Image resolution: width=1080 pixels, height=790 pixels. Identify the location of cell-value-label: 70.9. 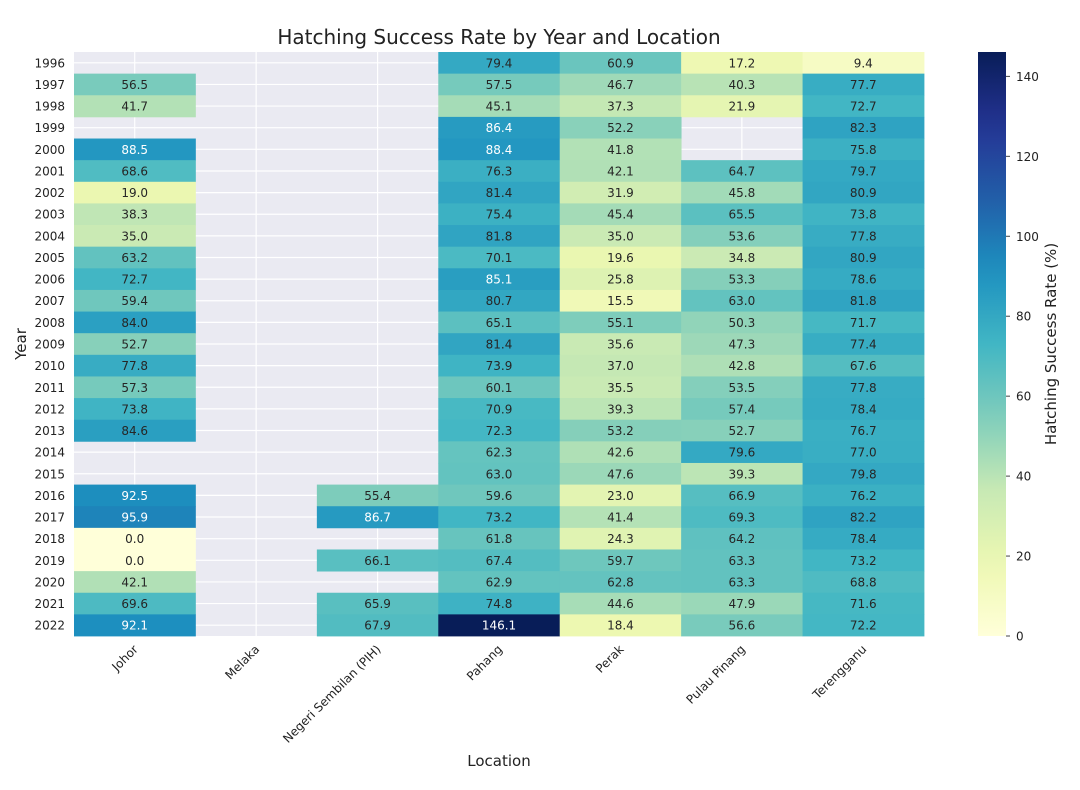
(499, 409).